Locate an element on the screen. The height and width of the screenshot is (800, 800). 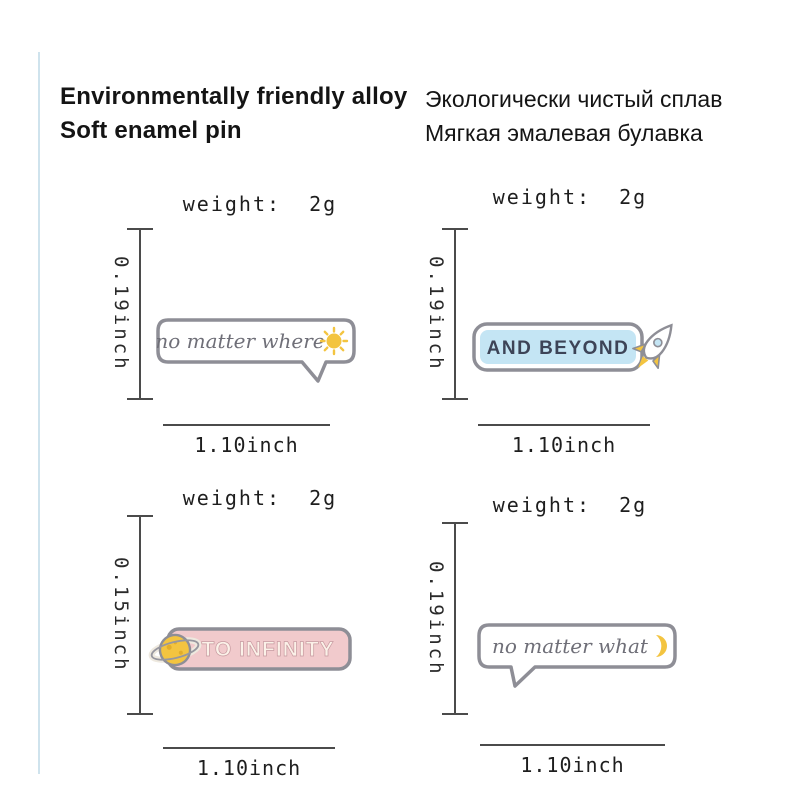
pin-no-matter-where: no matter where is located at coordinates (255, 350).